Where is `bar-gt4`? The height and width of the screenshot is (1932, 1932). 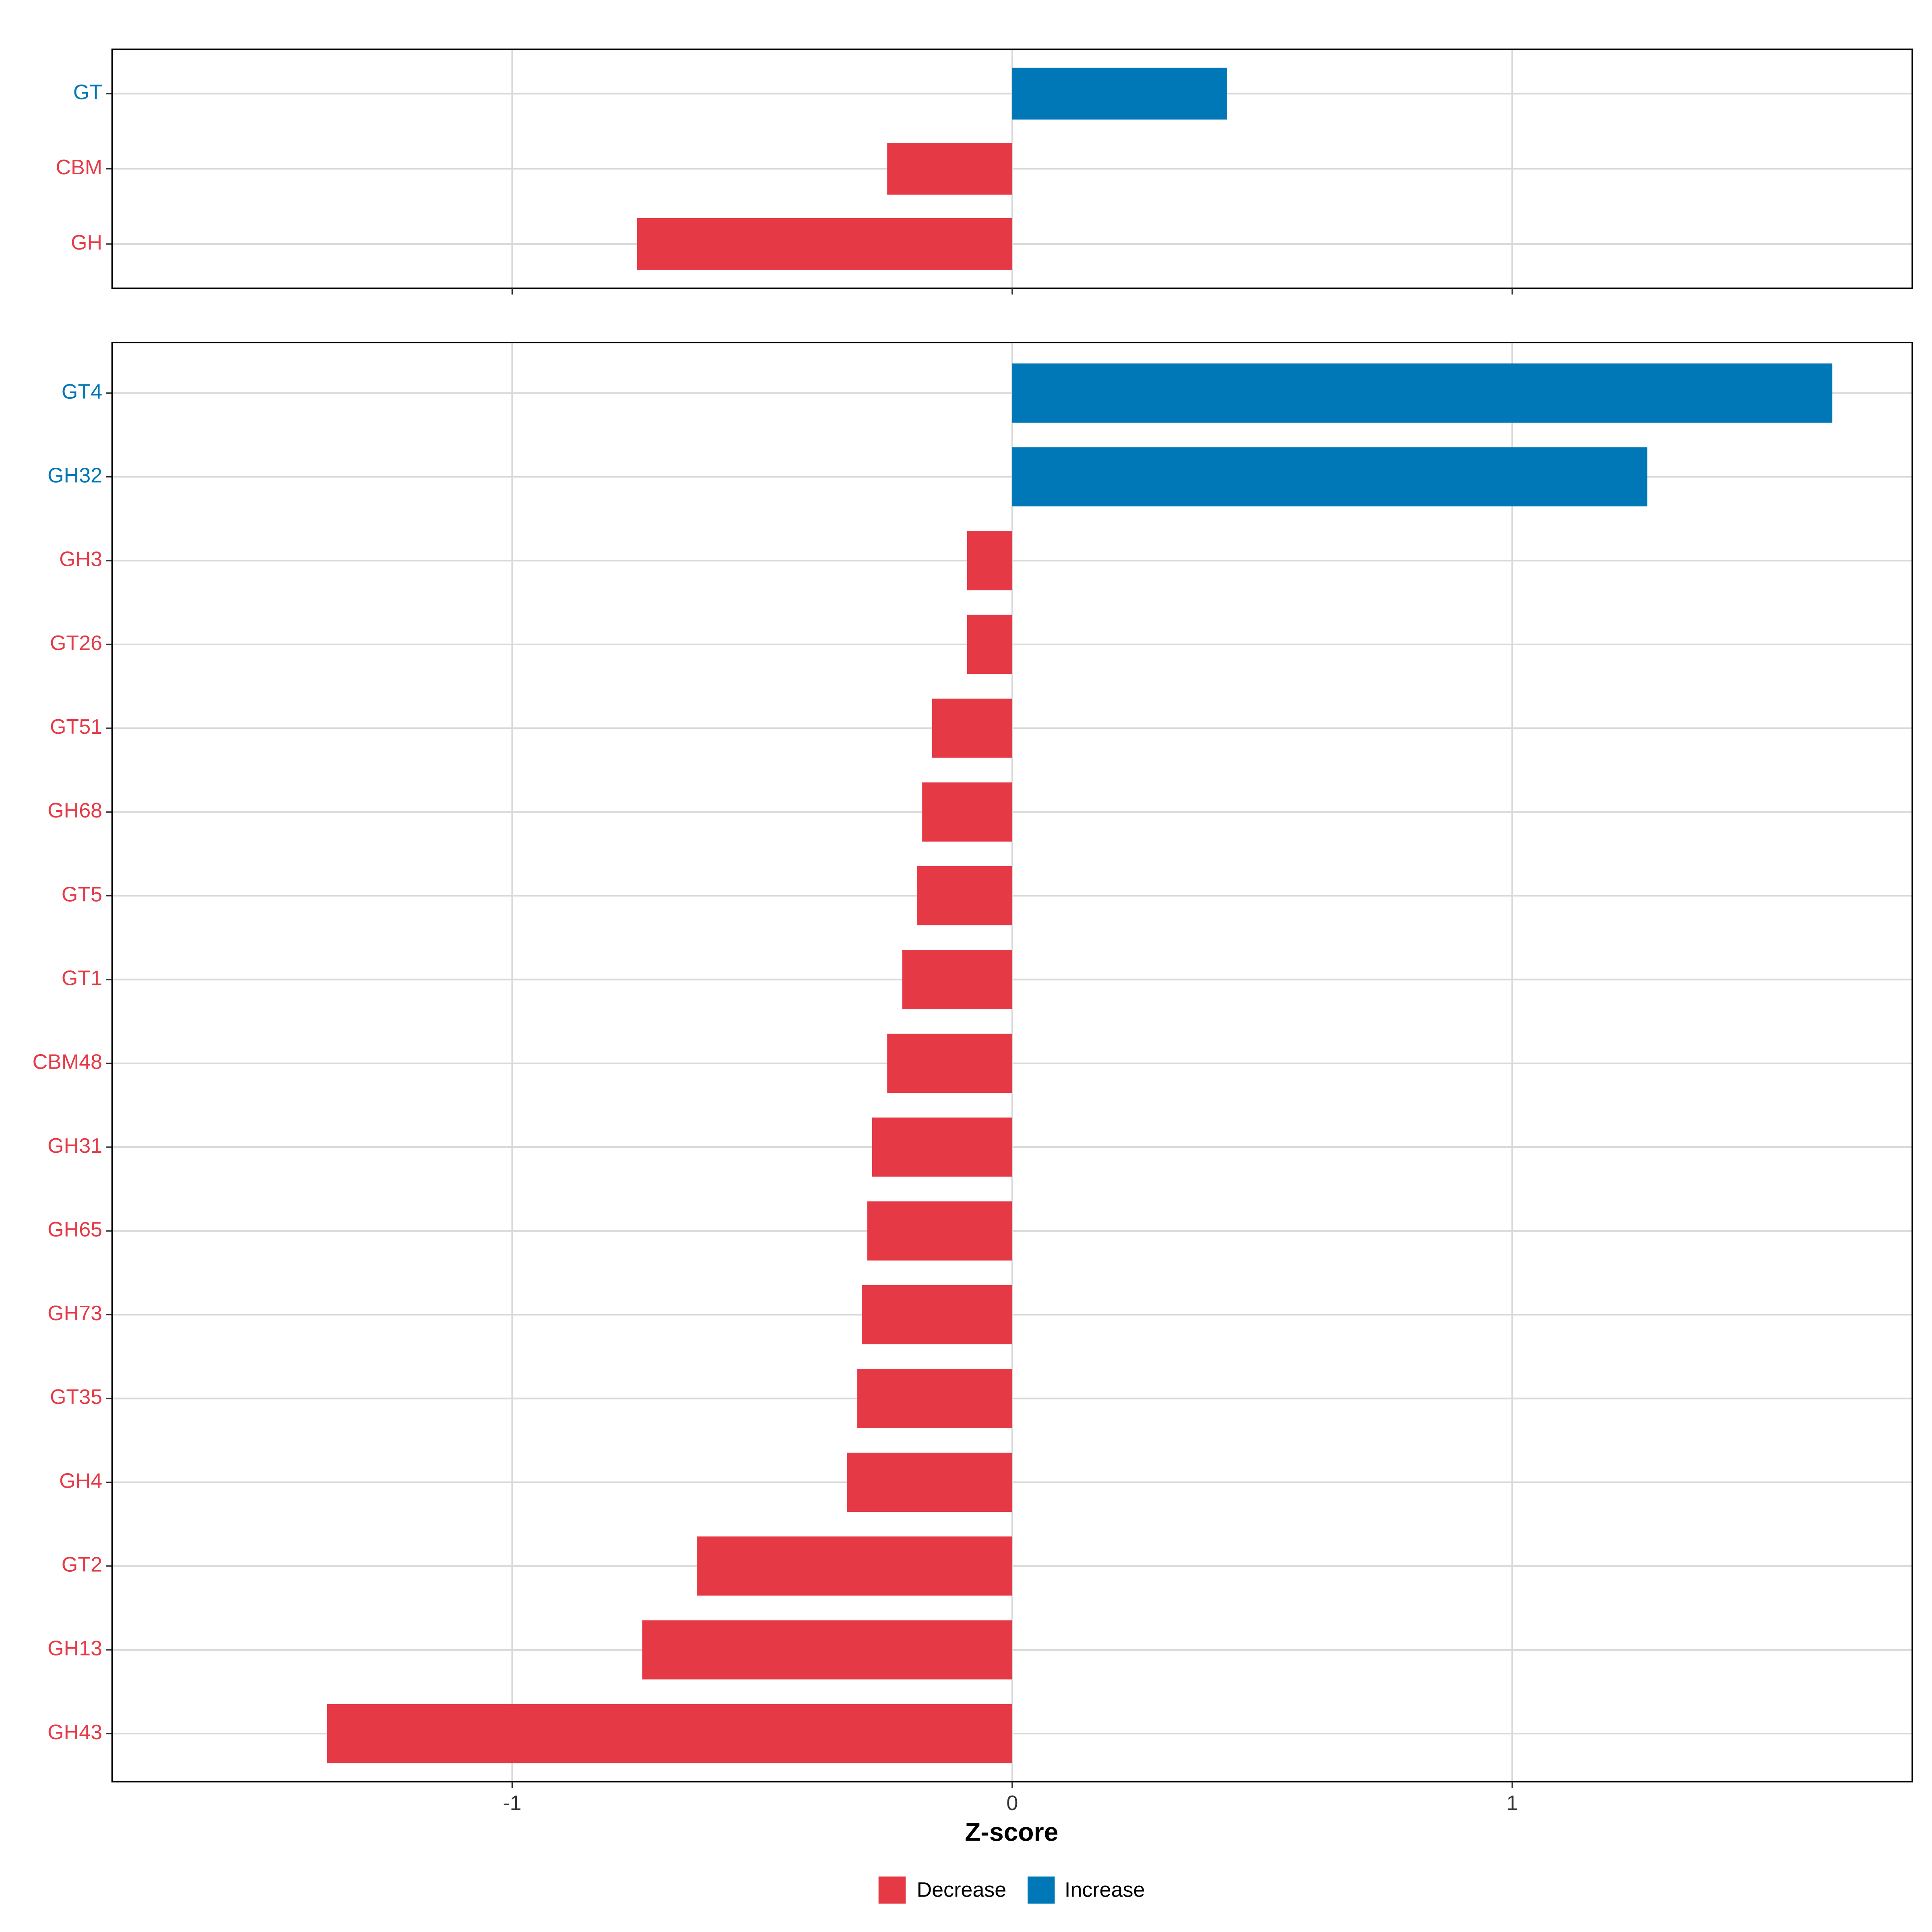 bar-gt4 is located at coordinates (1422, 393).